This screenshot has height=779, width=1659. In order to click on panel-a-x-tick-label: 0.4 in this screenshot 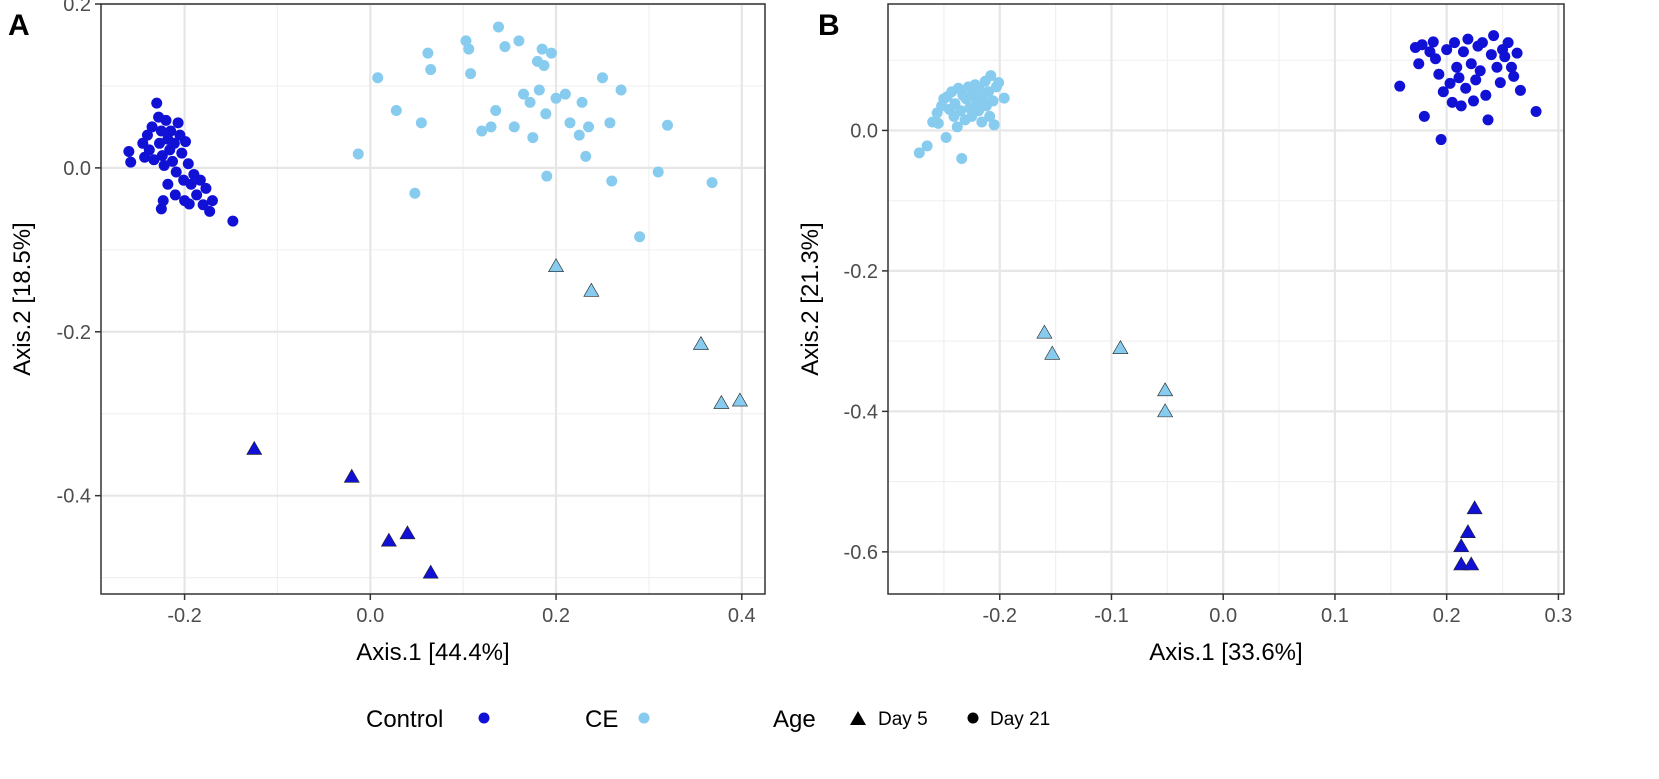, I will do `click(742, 616)`.